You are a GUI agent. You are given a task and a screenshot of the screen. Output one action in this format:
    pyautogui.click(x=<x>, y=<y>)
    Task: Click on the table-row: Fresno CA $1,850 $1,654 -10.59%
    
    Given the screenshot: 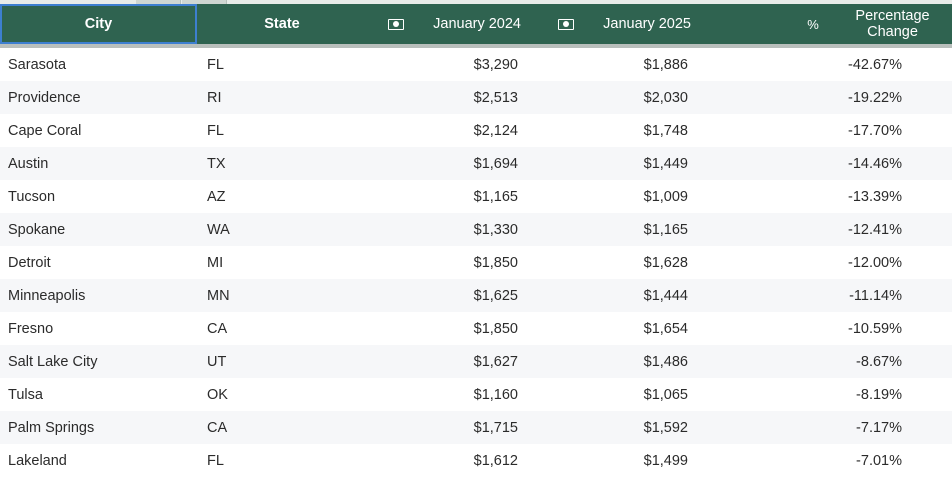 What is the action you would take?
    pyautogui.click(x=476, y=328)
    